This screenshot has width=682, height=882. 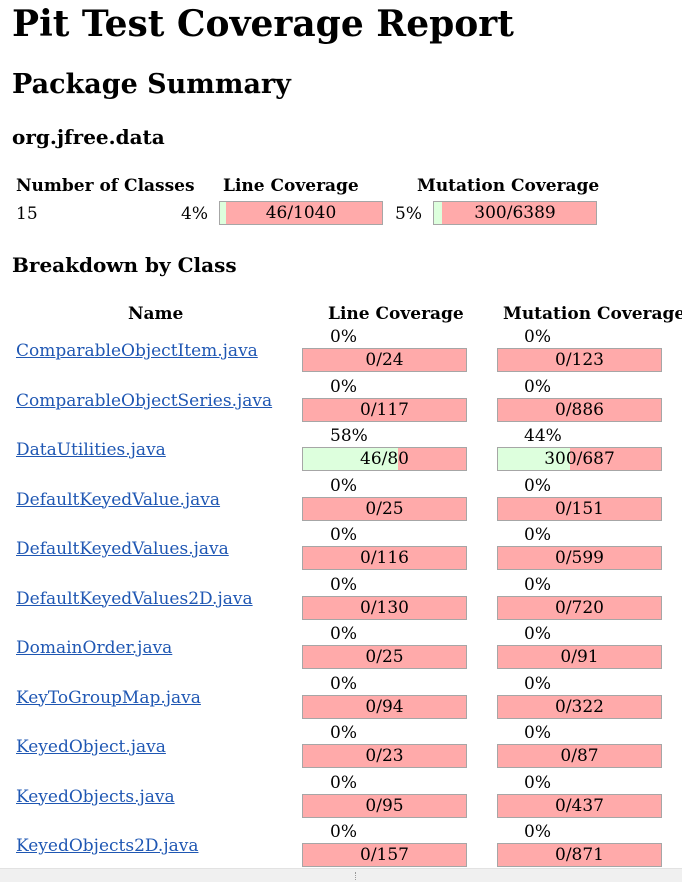 I want to click on scrollbar-grip-icon, so click(x=356, y=876).